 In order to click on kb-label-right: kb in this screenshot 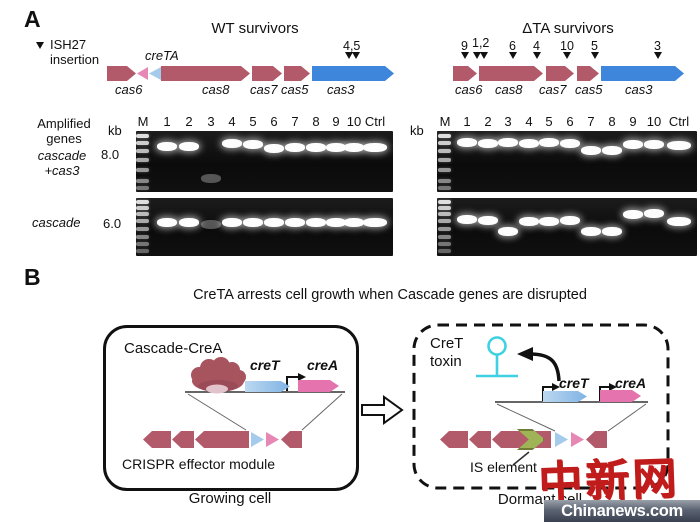, I will do `click(417, 130)`.